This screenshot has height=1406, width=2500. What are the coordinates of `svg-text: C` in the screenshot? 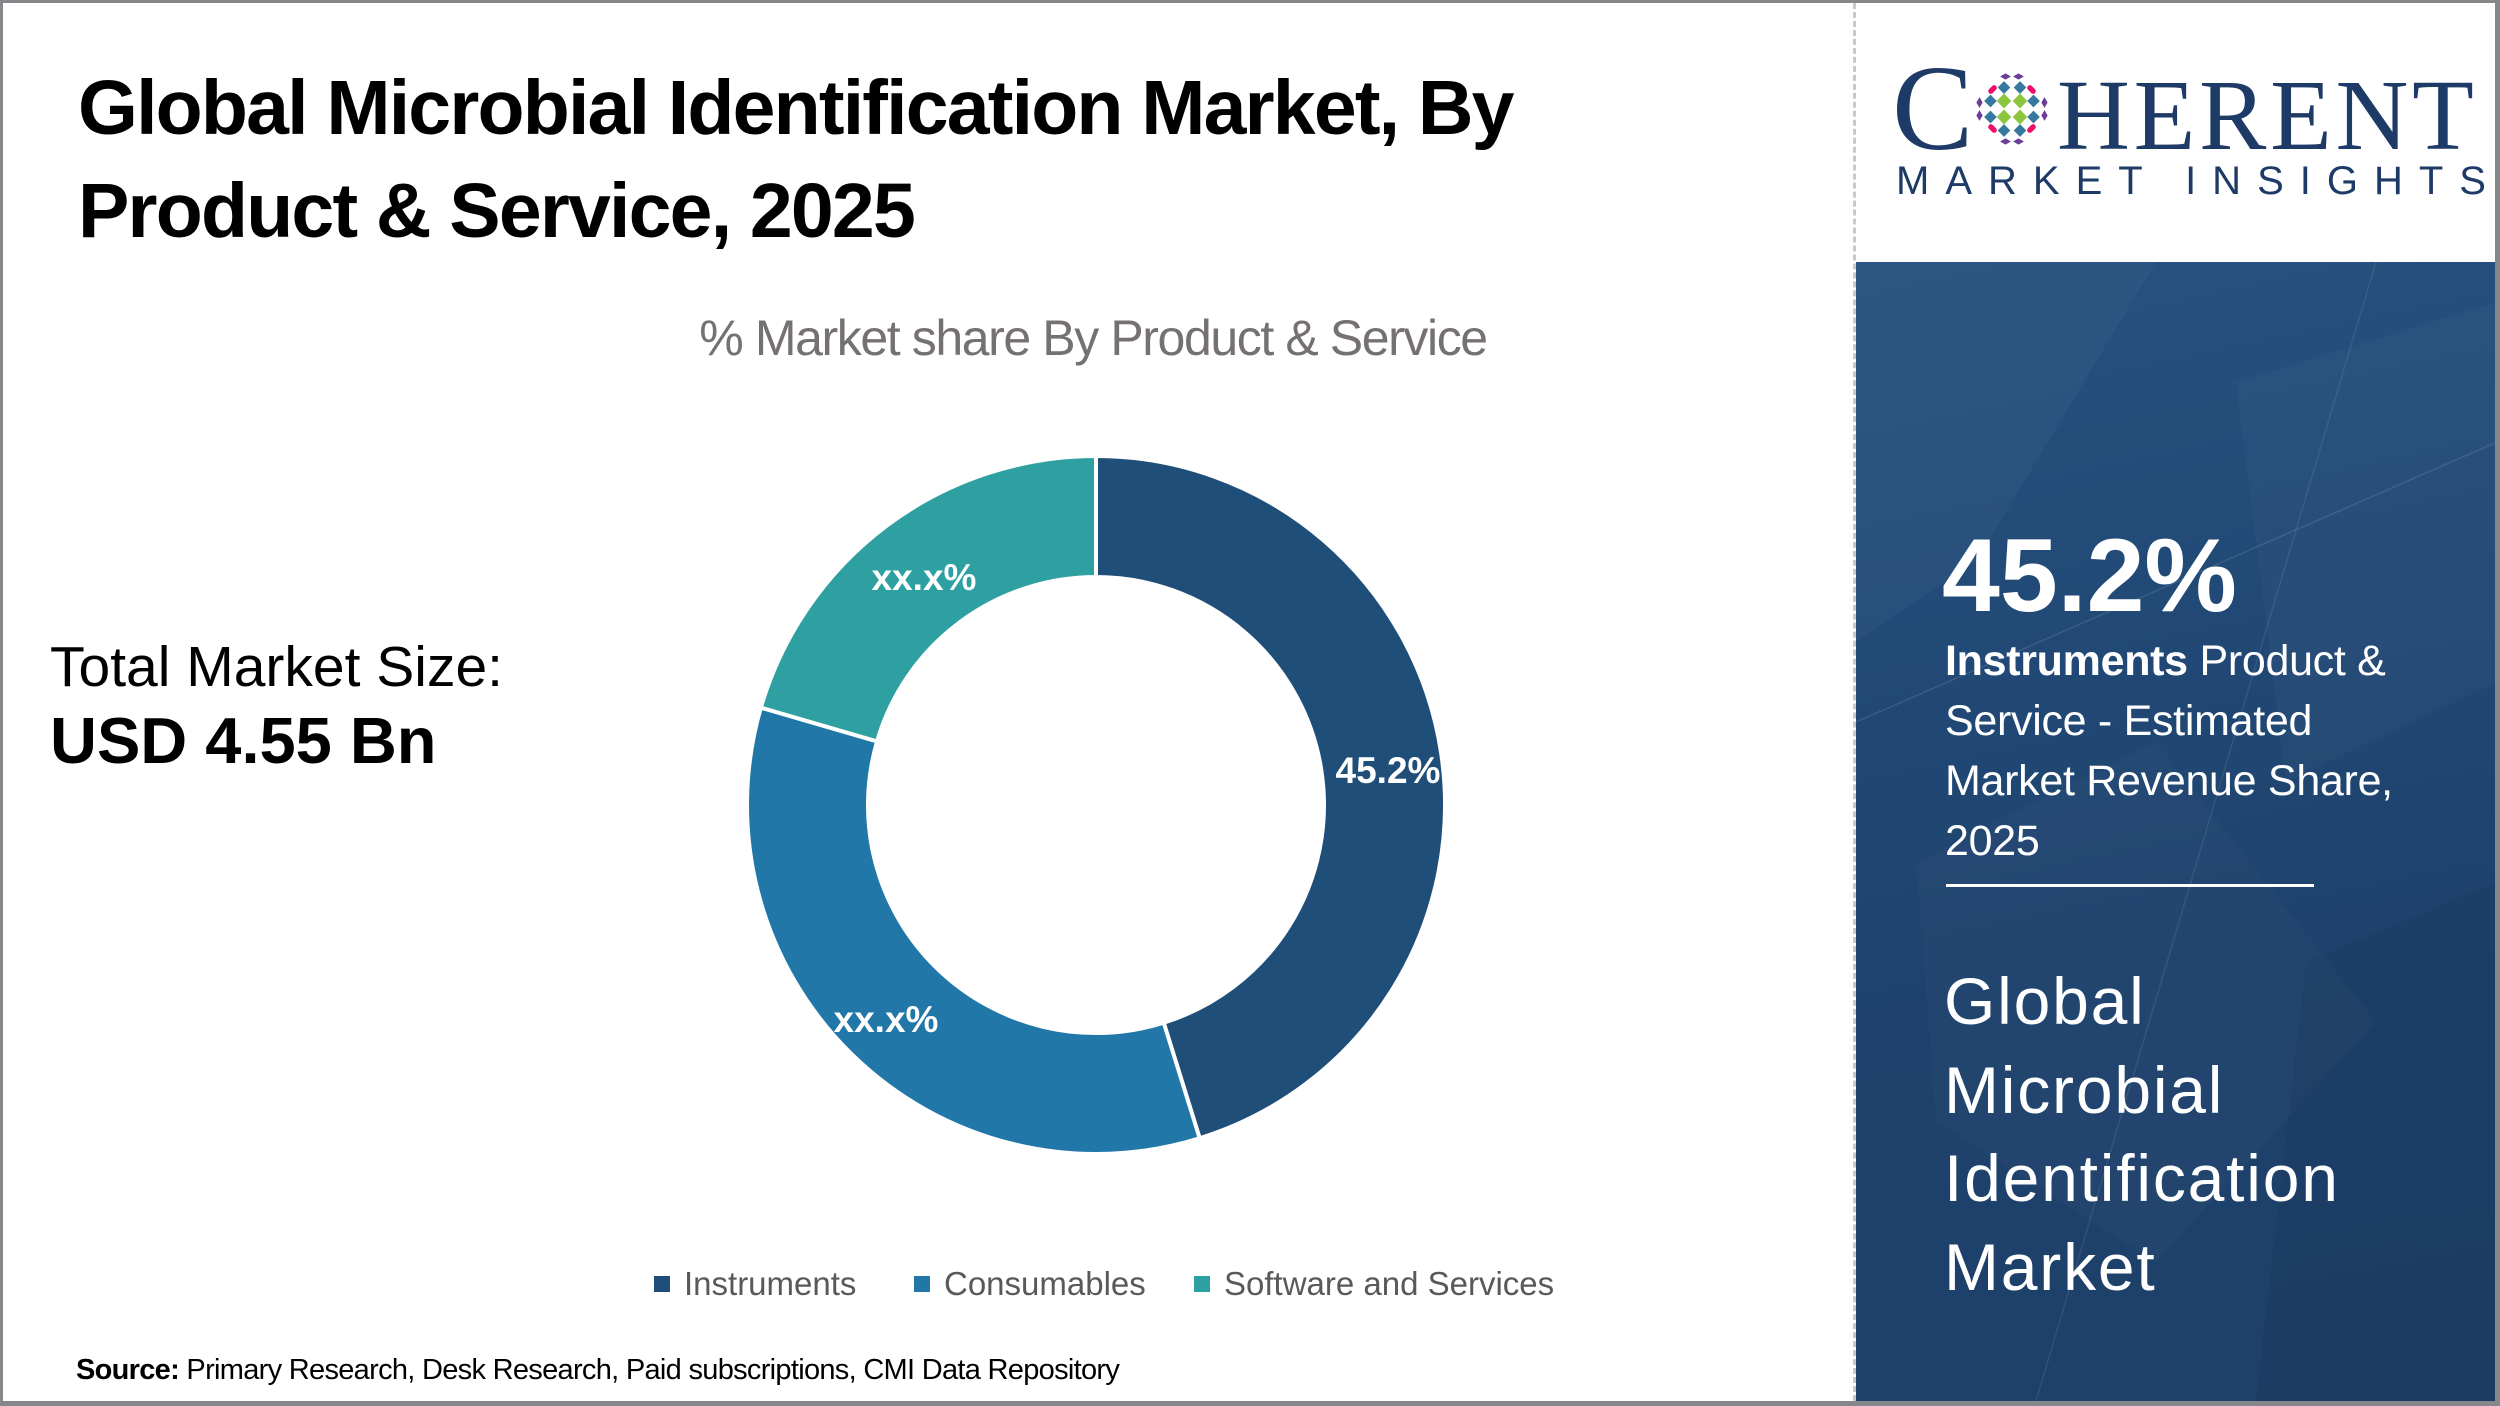 It's located at (1932, 108).